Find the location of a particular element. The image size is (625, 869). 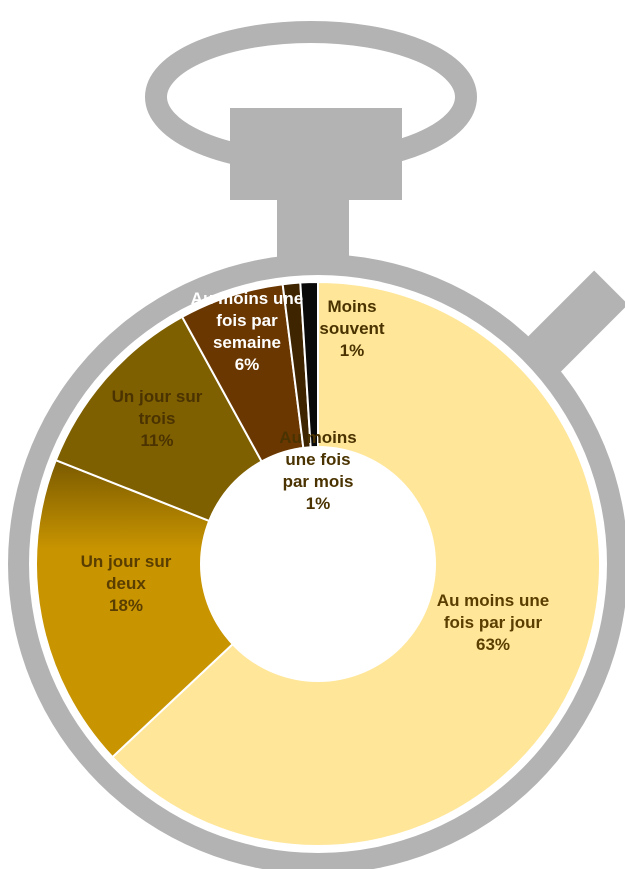

donut-hole is located at coordinates (318, 564).